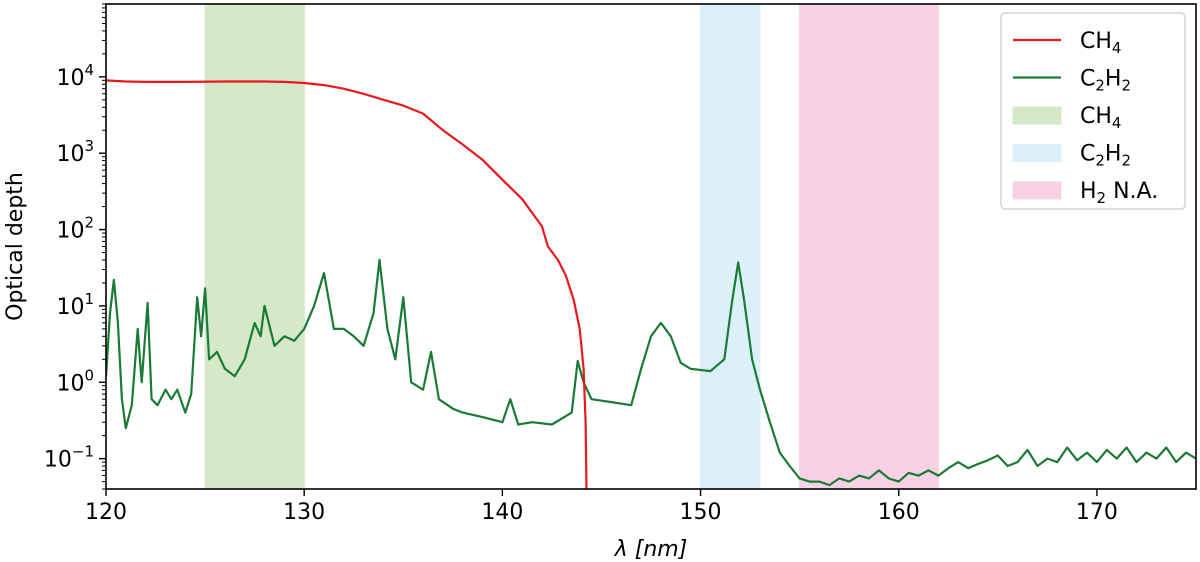 The image size is (1200, 562). Describe the element at coordinates (75, 305) in the screenshot. I see `y-tick-label: 10¹` at that location.